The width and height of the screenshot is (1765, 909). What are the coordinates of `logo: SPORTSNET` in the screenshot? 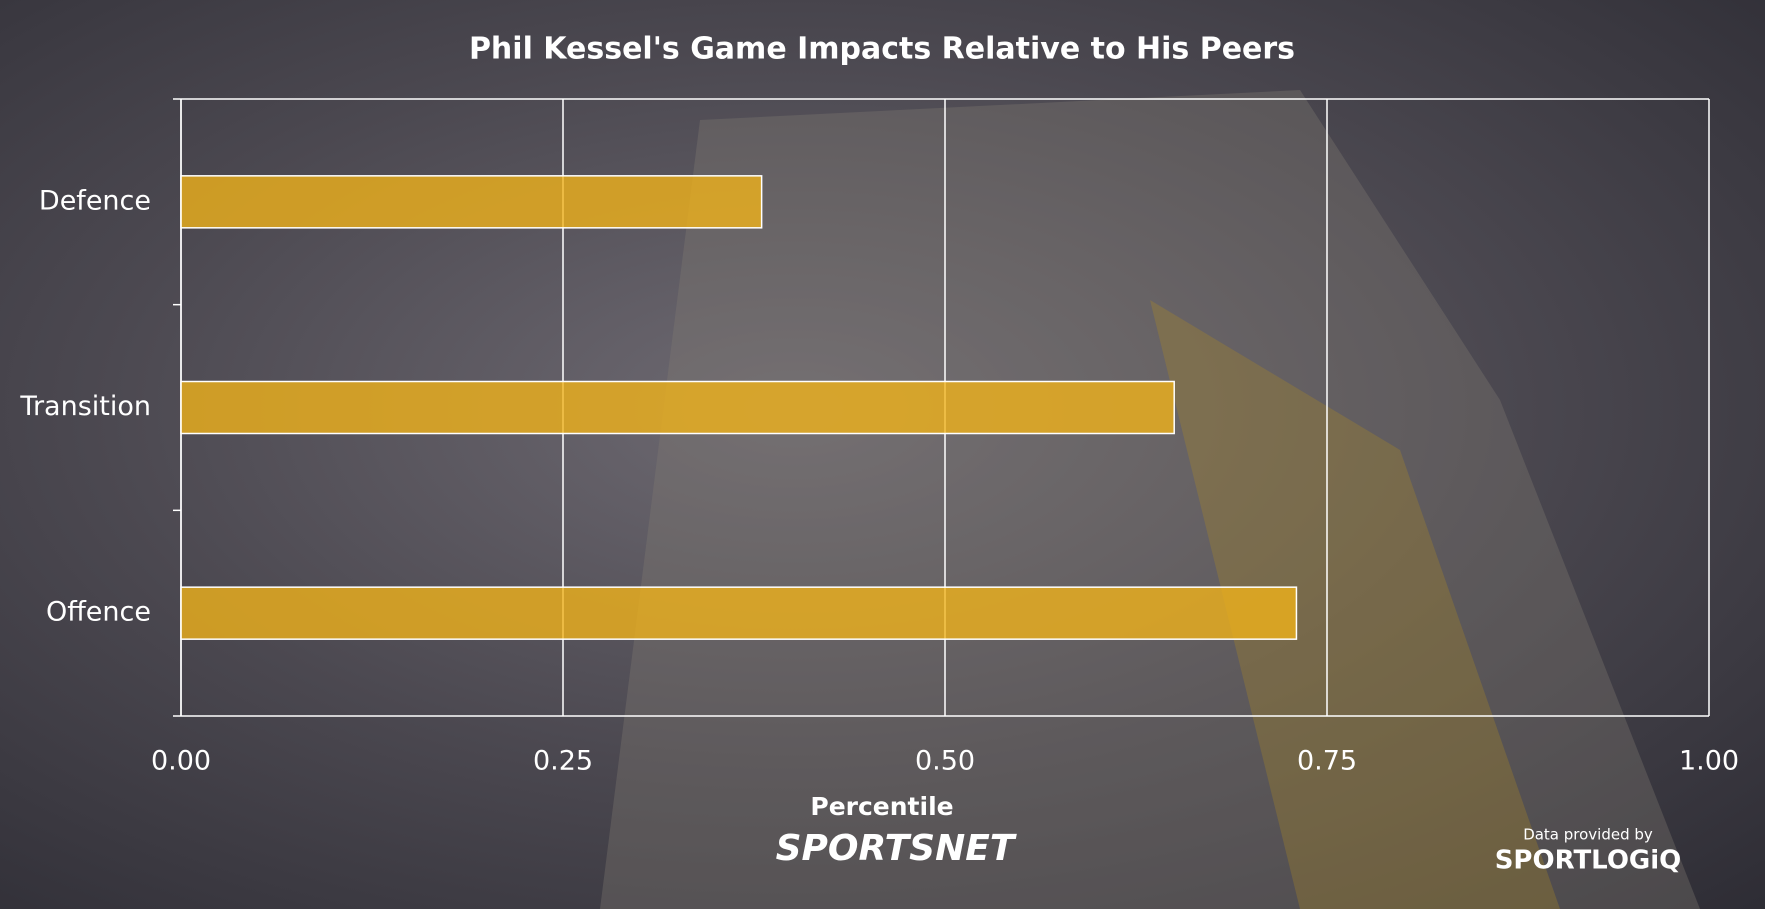 It's located at (896, 848).